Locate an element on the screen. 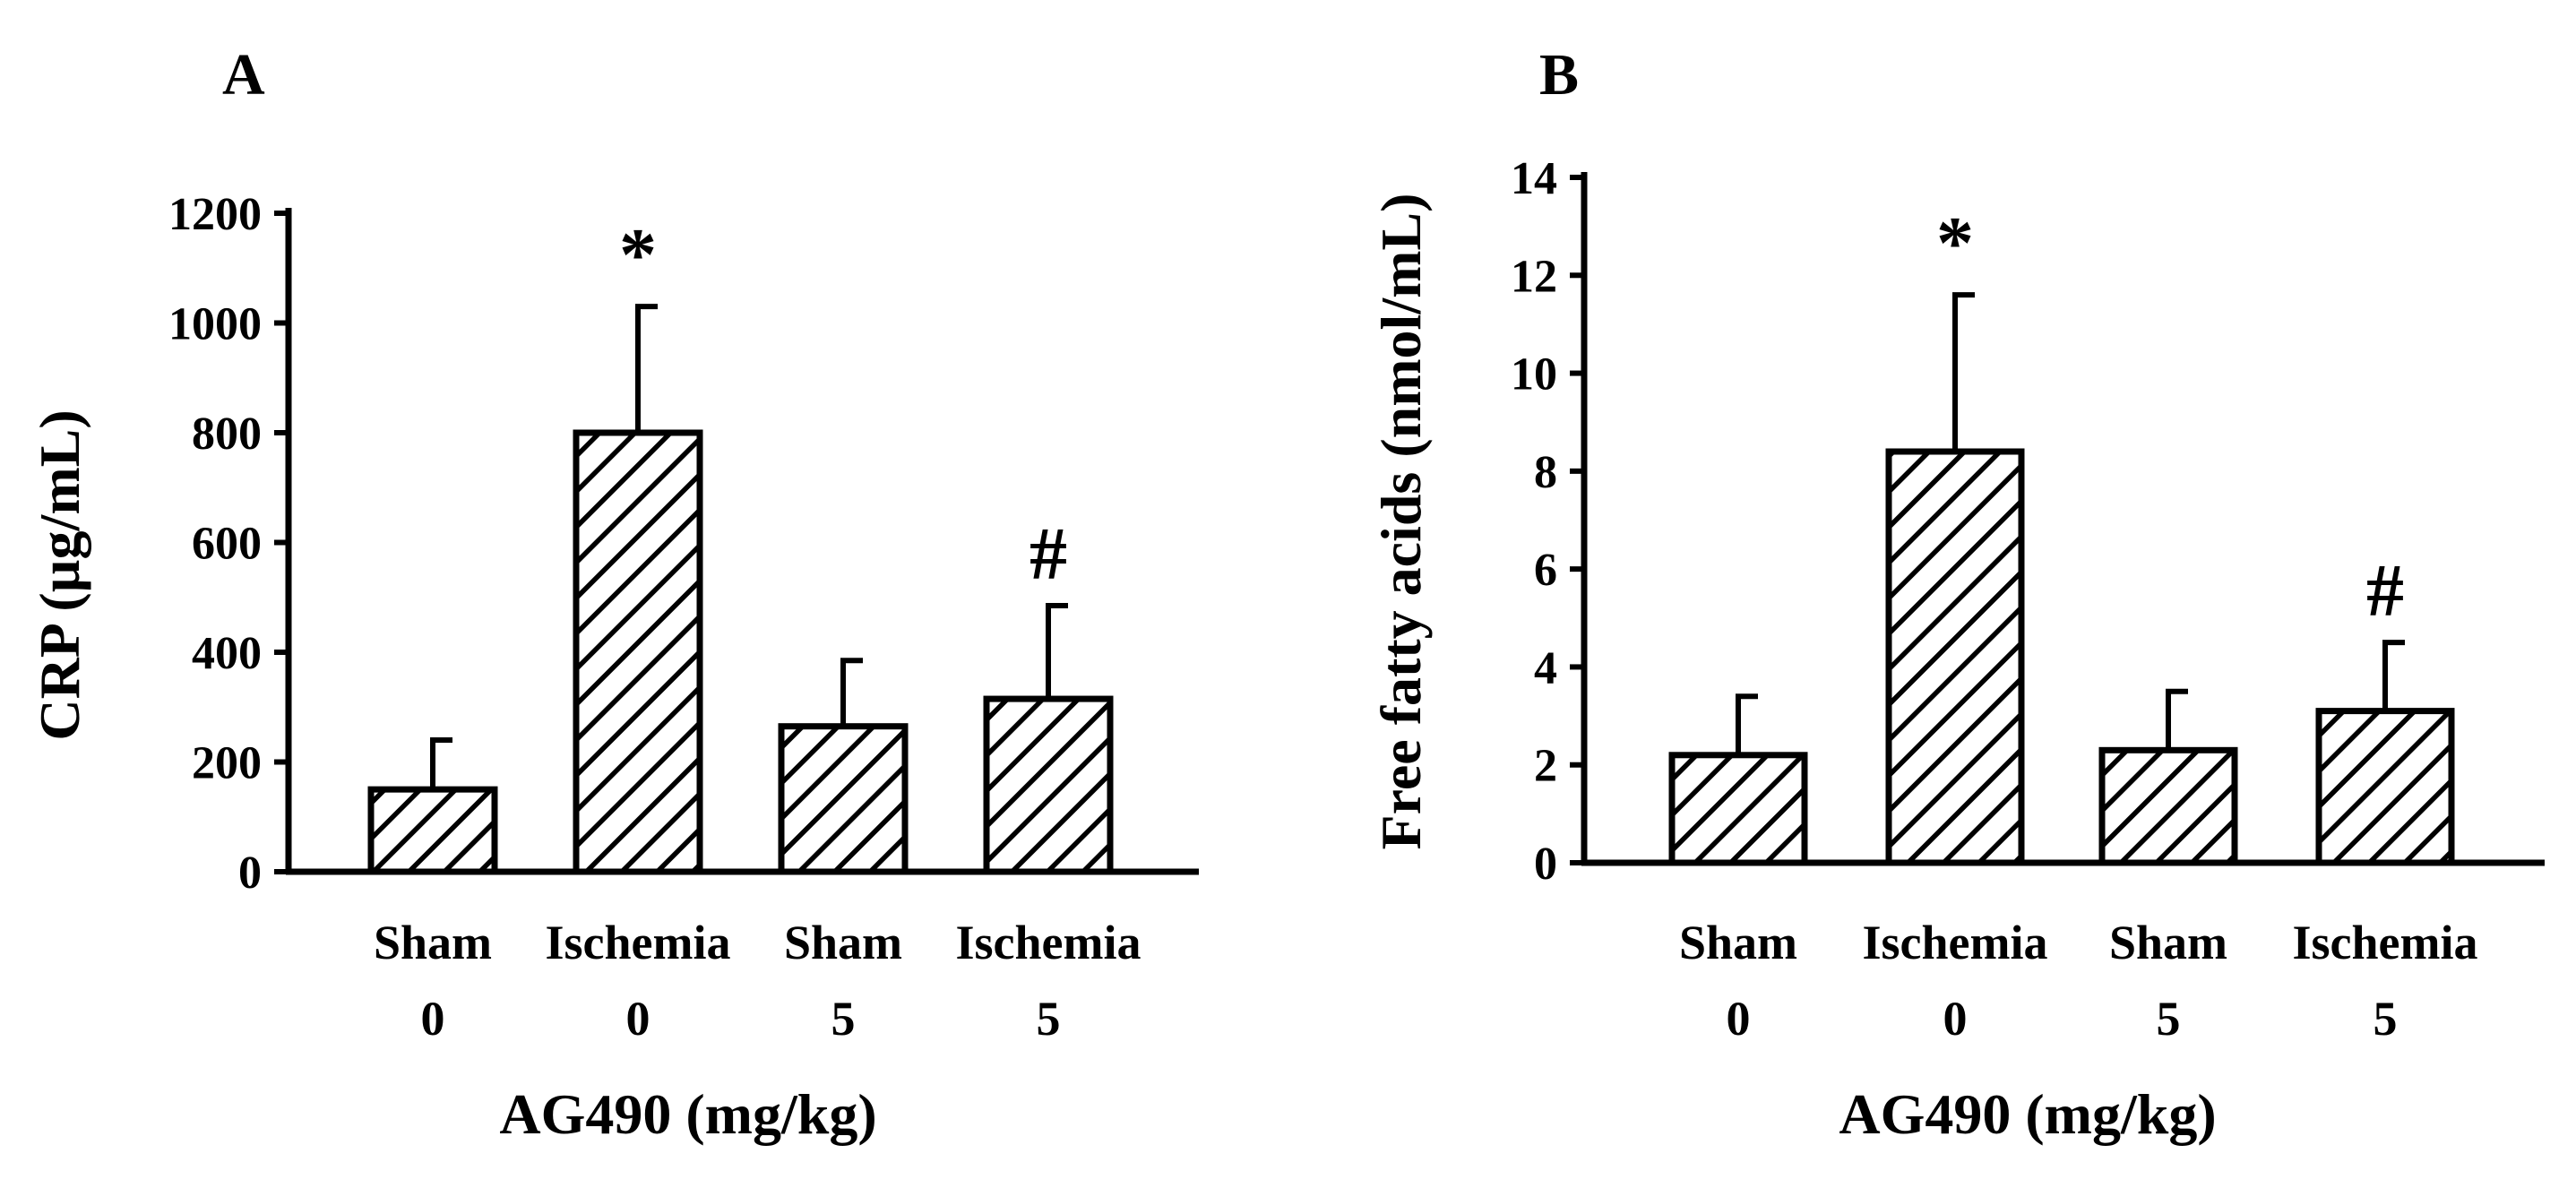 The width and height of the screenshot is (2576, 1188). panel-a-y-tick-label: 400 is located at coordinates (227, 653).